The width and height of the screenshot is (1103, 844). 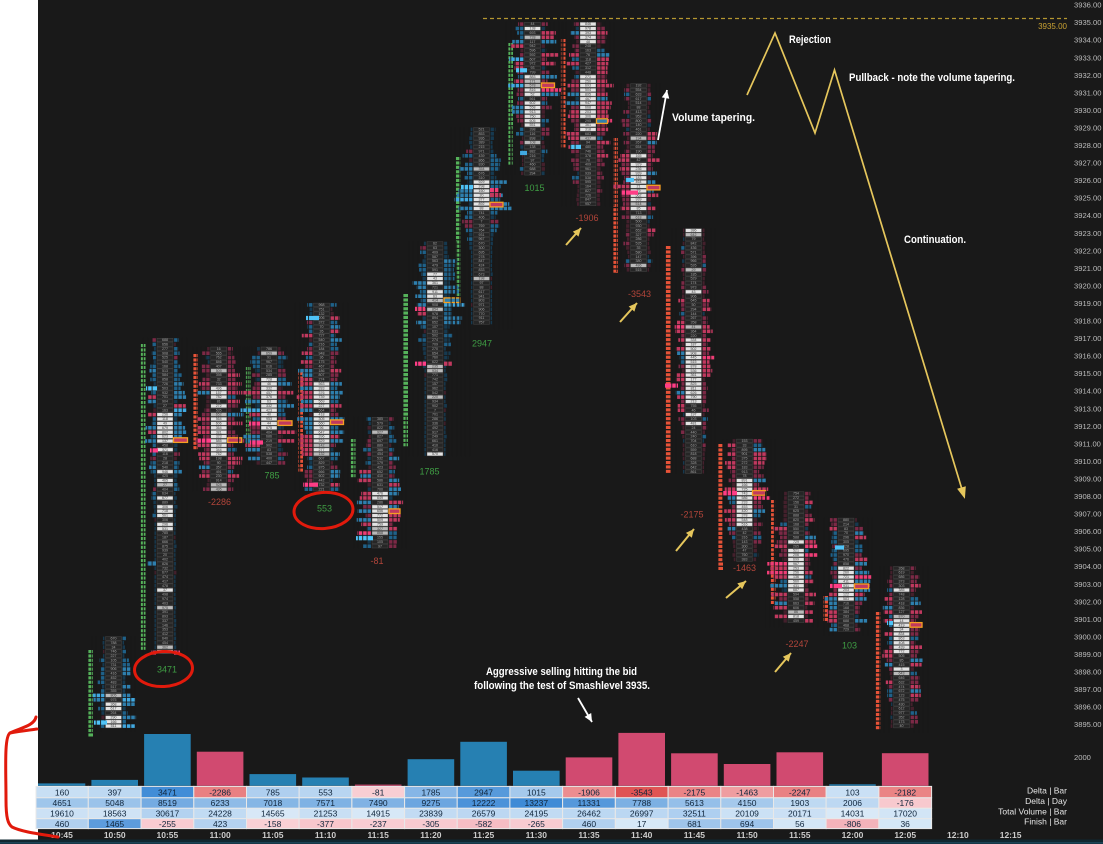 I want to click on svg-text: 16, so click(x=219, y=349).